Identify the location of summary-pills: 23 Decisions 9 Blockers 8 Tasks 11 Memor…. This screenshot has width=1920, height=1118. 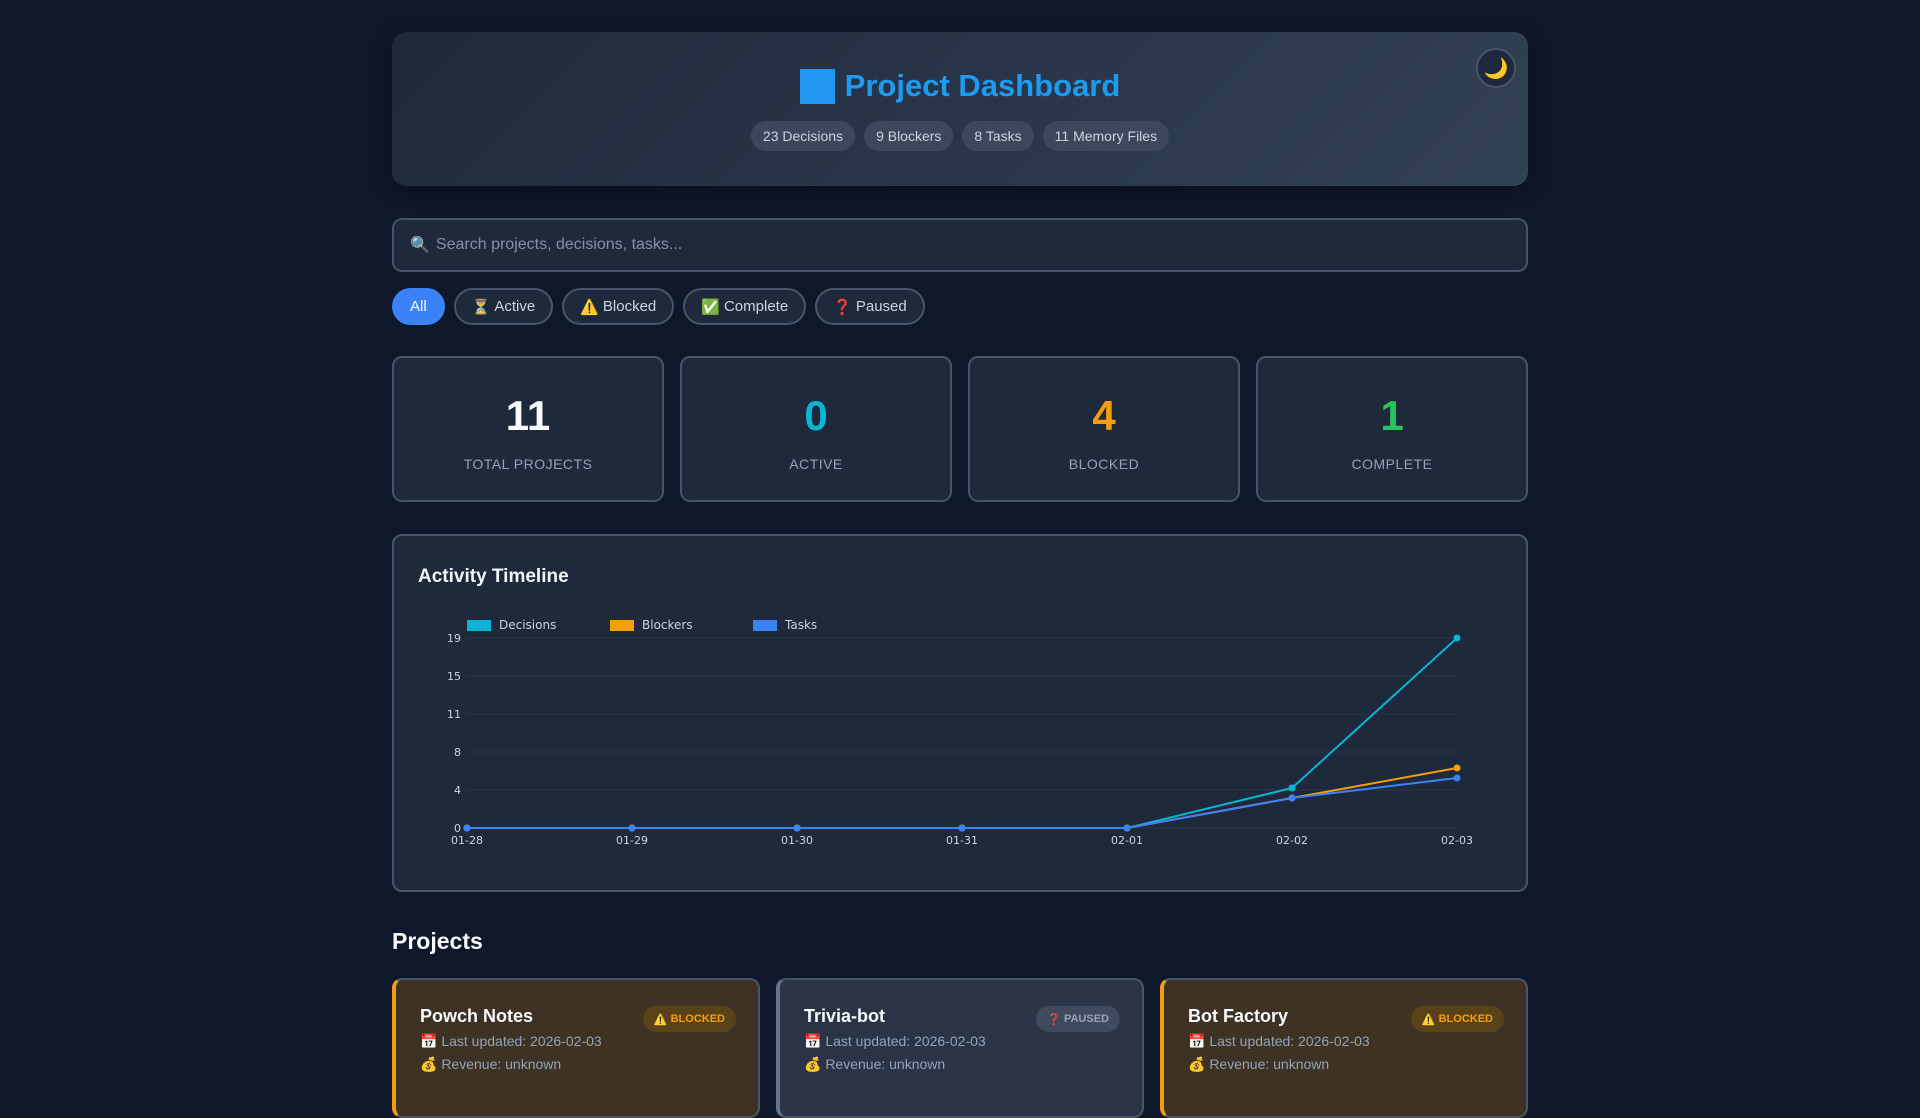
(960, 136).